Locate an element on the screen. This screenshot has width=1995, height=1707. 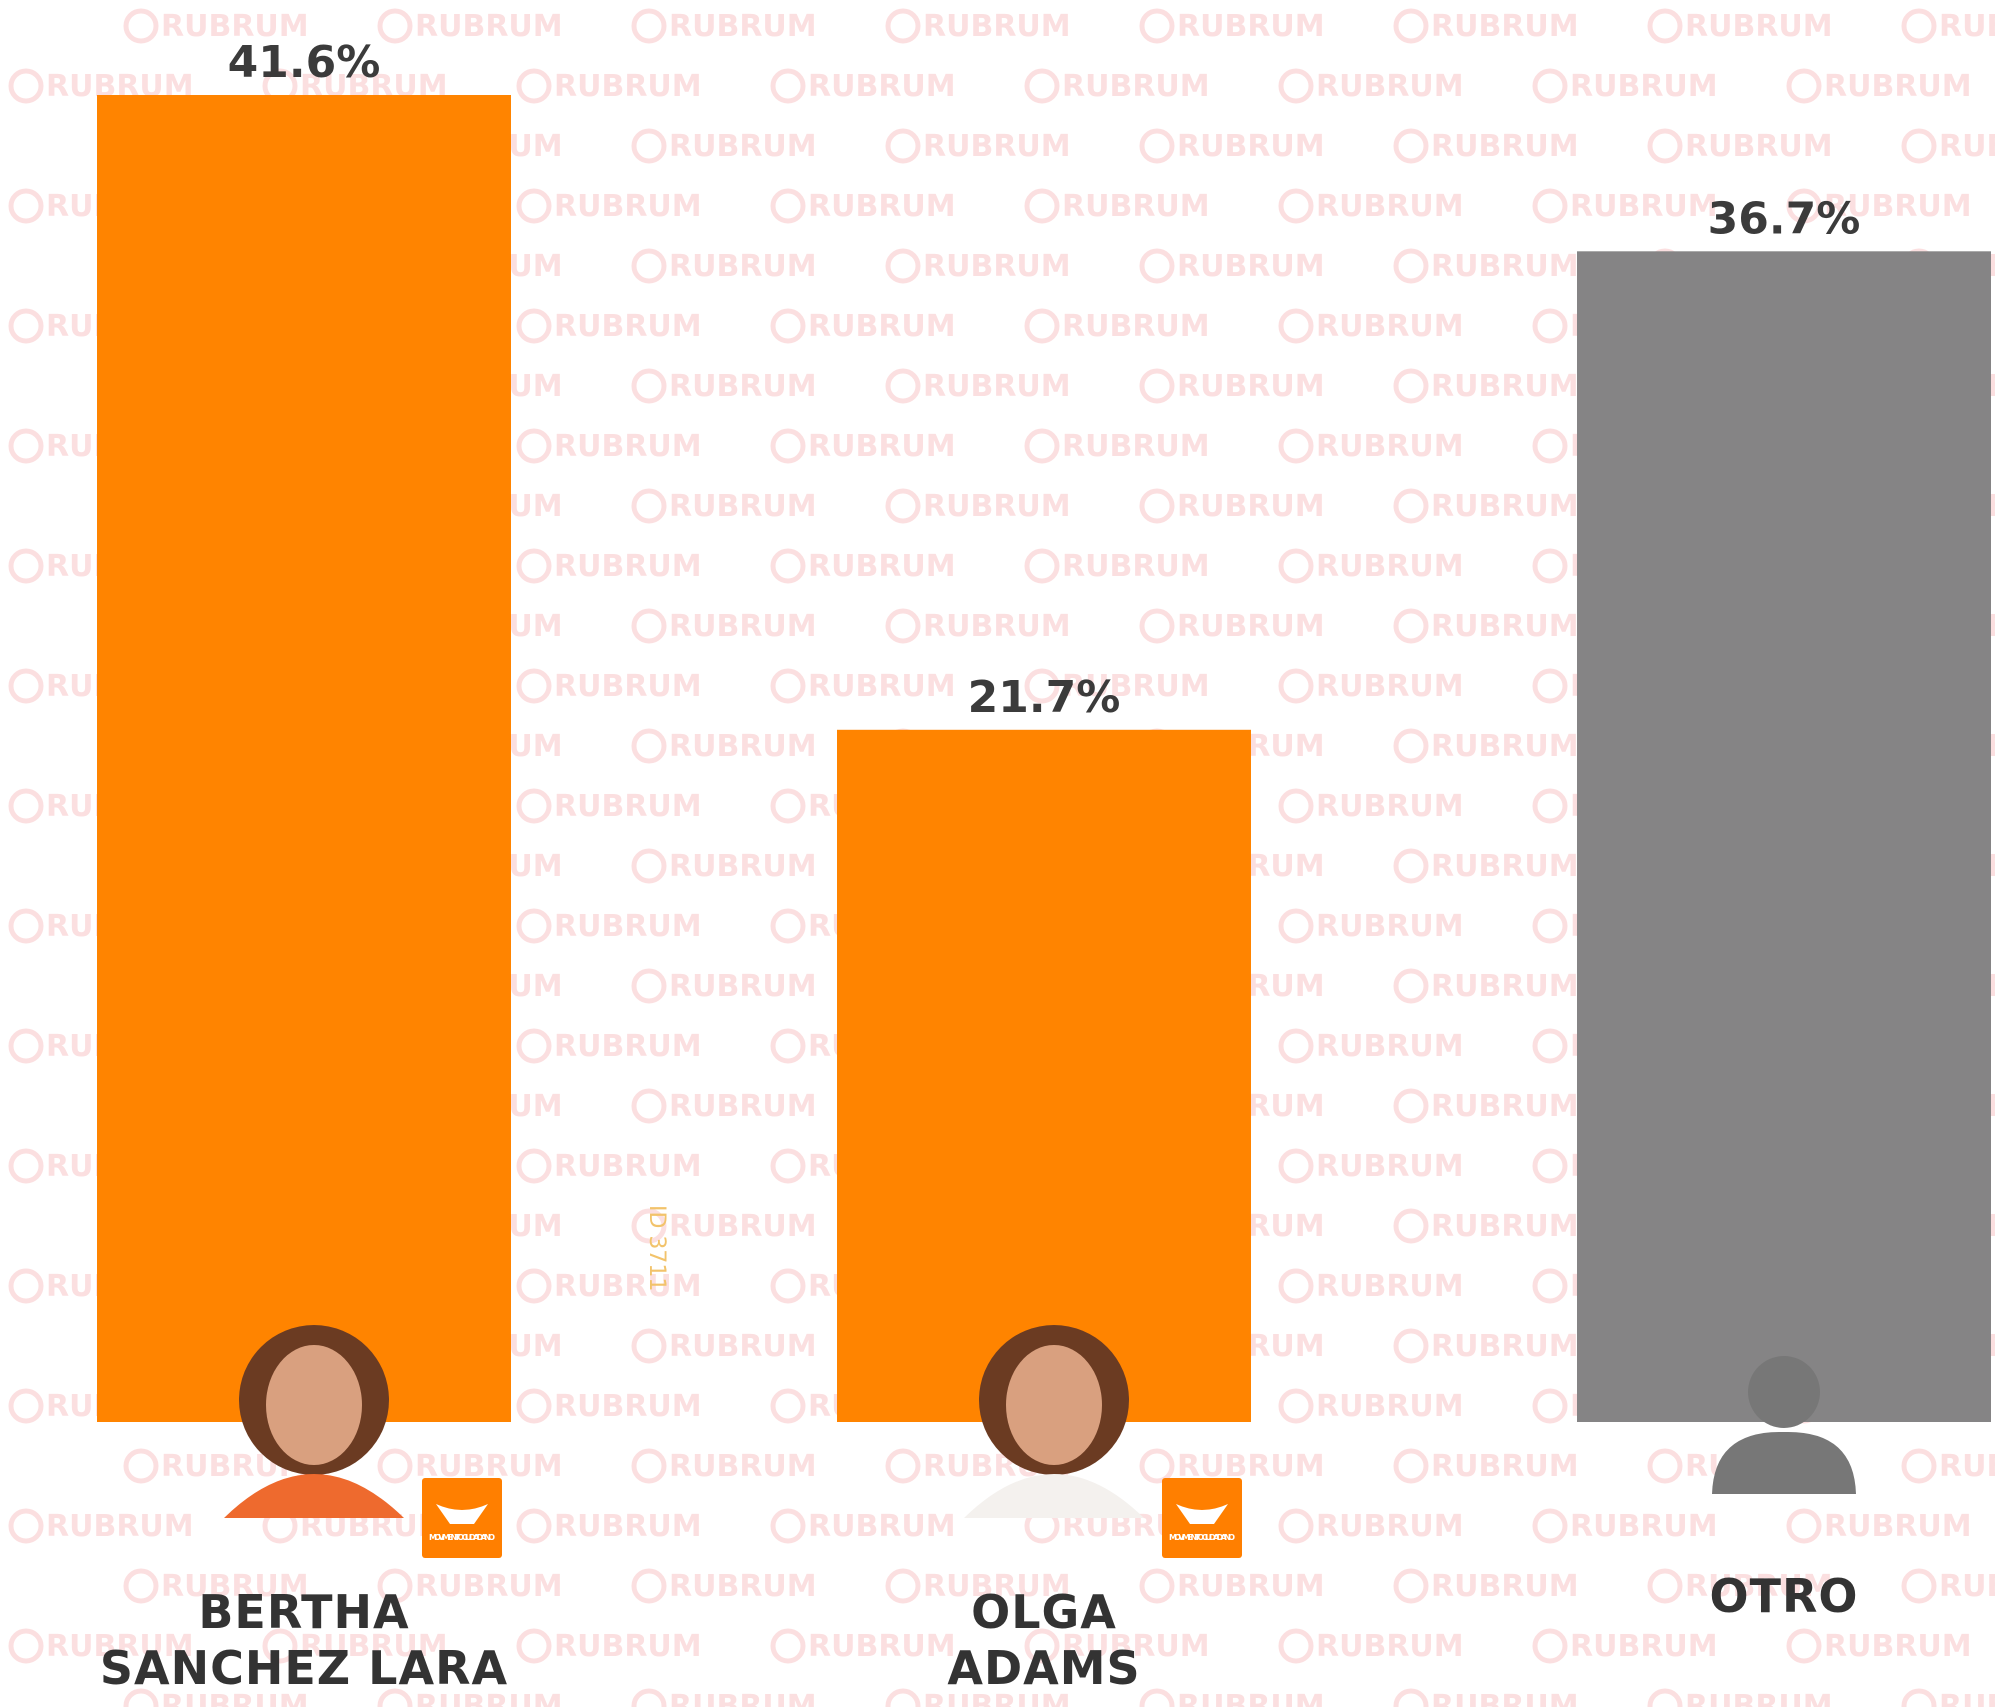
silhouette-head is located at coordinates (1784, 1392).